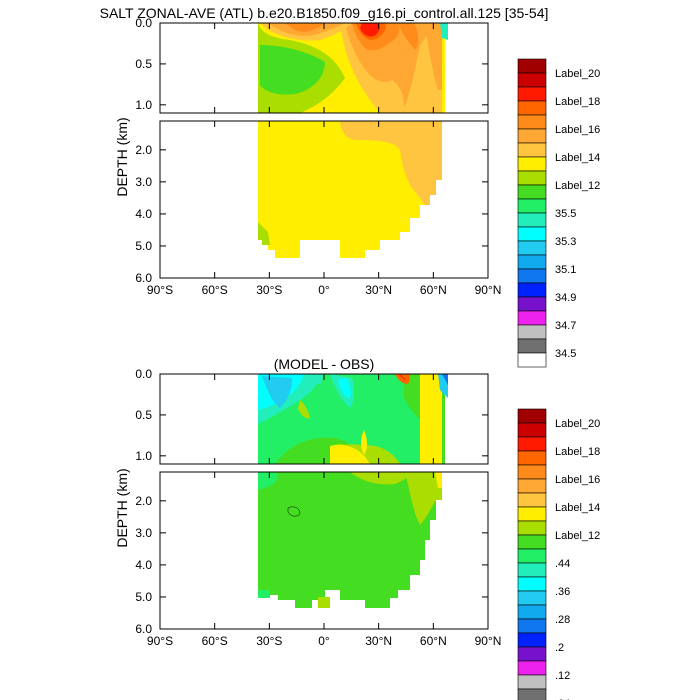  Describe the element at coordinates (562, 676) in the screenshot. I see `colorbar-label: .12` at that location.